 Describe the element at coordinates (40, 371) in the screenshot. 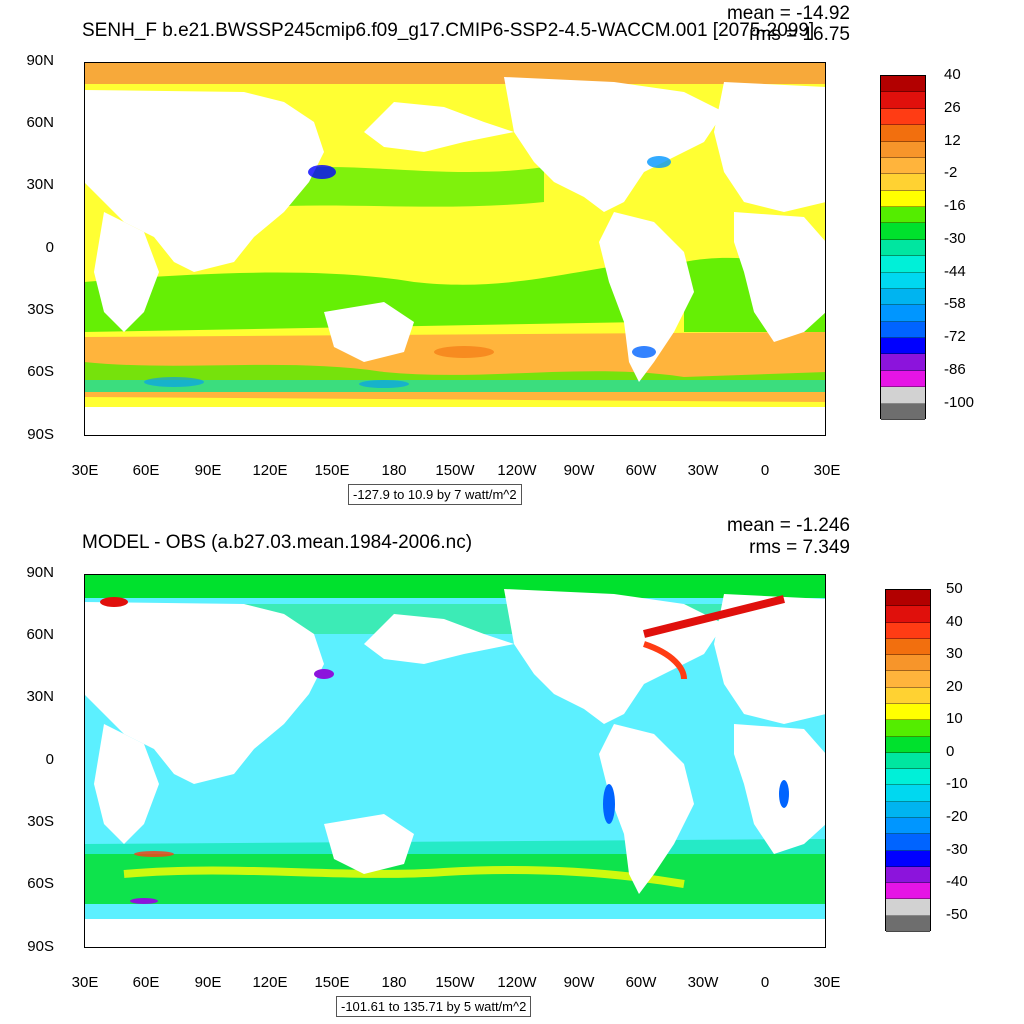

I see `top-lat-tick: 60S` at that location.